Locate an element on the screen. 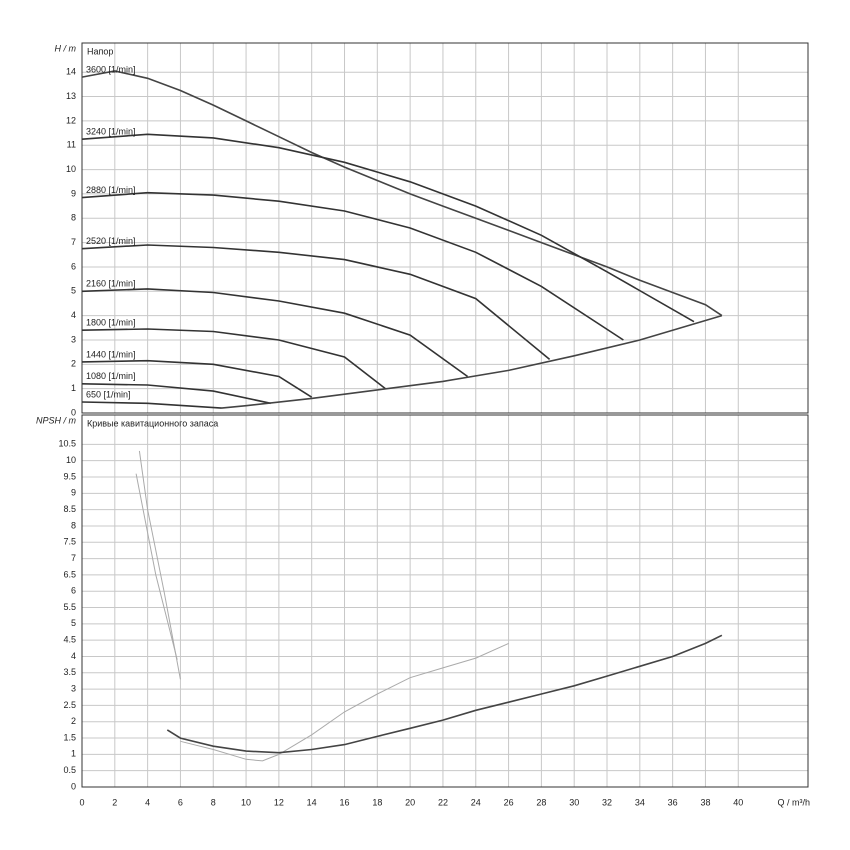 The width and height of the screenshot is (850, 850). x-tick-label: 28 is located at coordinates (541, 802).